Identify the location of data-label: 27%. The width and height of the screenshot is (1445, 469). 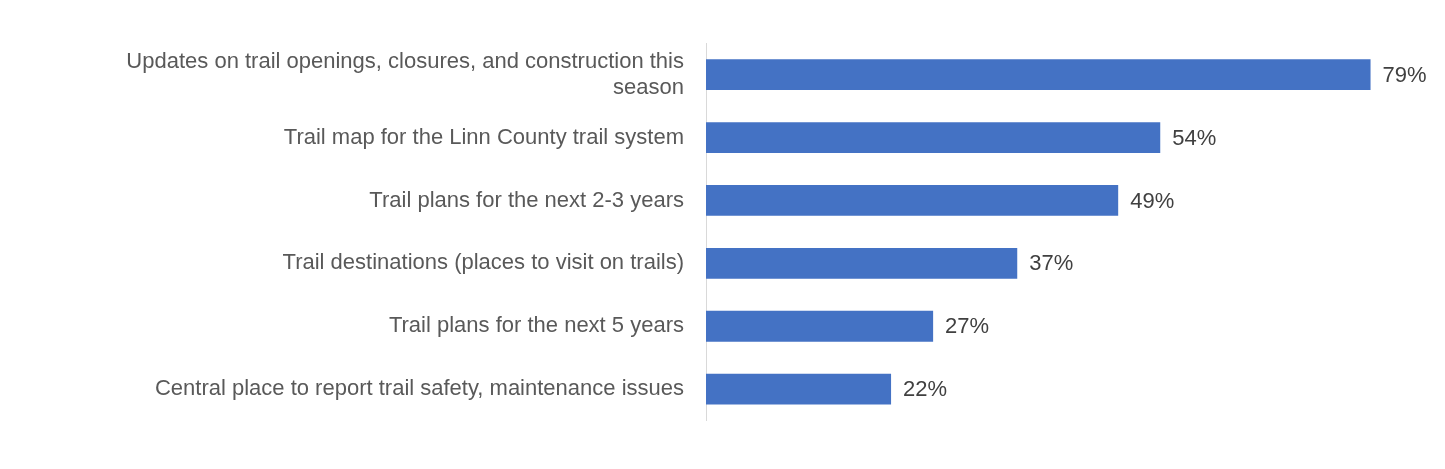
(967, 326).